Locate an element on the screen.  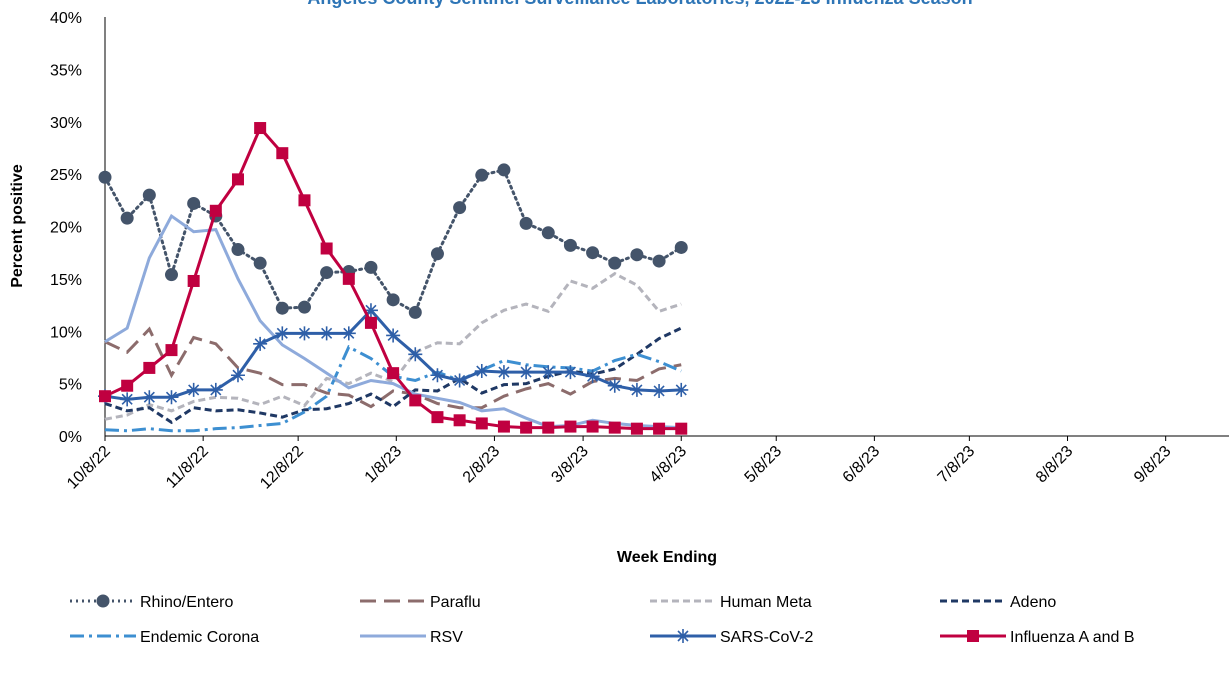
legend-label: Adeno is located at coordinates (1033, 602).